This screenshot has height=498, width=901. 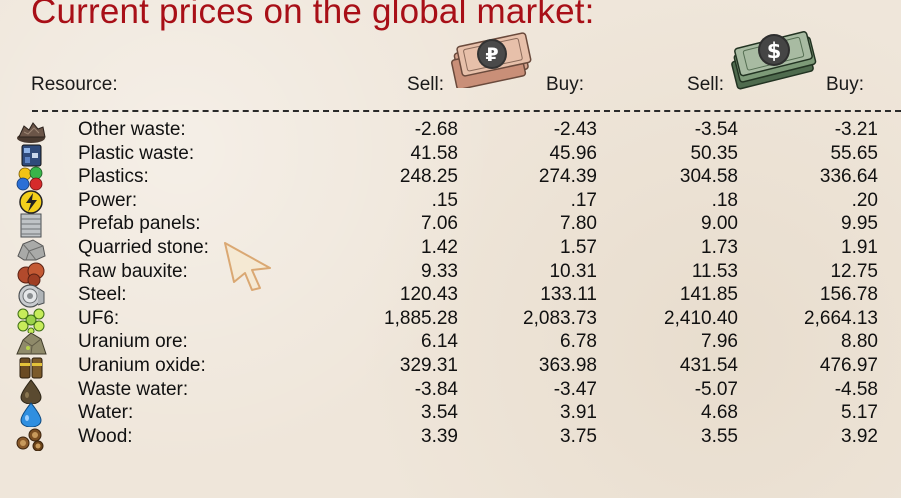 What do you see at coordinates (573, 153) in the screenshot?
I see `rub-buy-price: 45.96` at bounding box center [573, 153].